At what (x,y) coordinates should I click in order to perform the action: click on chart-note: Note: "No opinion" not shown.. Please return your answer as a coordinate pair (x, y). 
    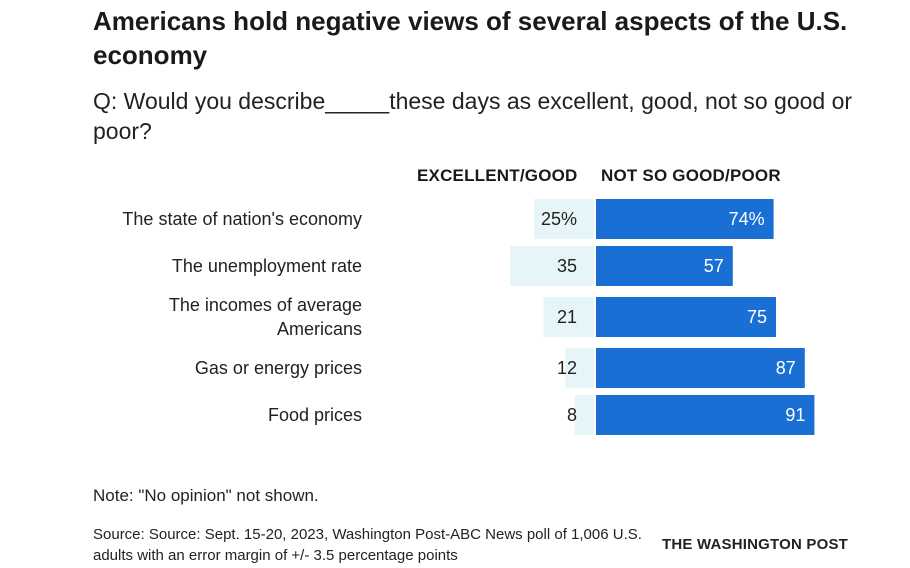
    Looking at the image, I should click on (206, 495).